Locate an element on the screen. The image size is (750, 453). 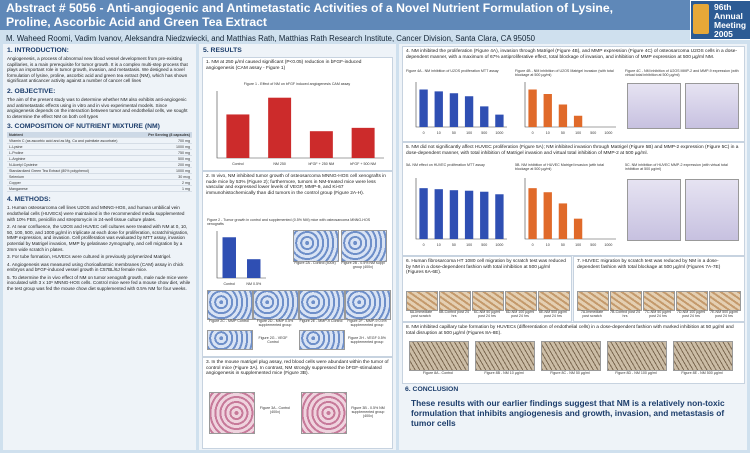
logo-line3: Meeting is located at coordinates (730, 25).